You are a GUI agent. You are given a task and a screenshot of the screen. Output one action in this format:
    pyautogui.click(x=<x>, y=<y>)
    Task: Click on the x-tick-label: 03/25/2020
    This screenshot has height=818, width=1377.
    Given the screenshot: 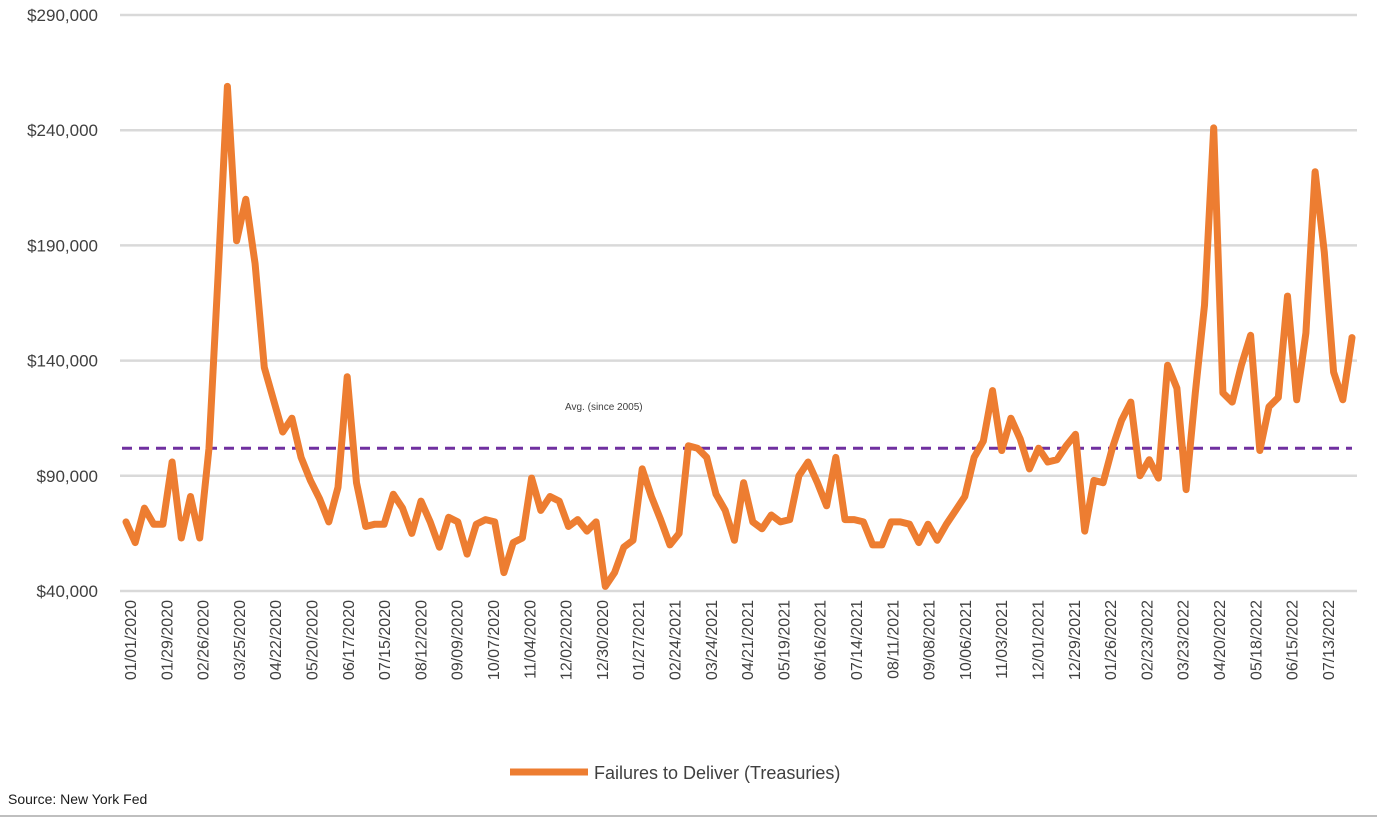 What is the action you would take?
    pyautogui.click(x=240, y=640)
    